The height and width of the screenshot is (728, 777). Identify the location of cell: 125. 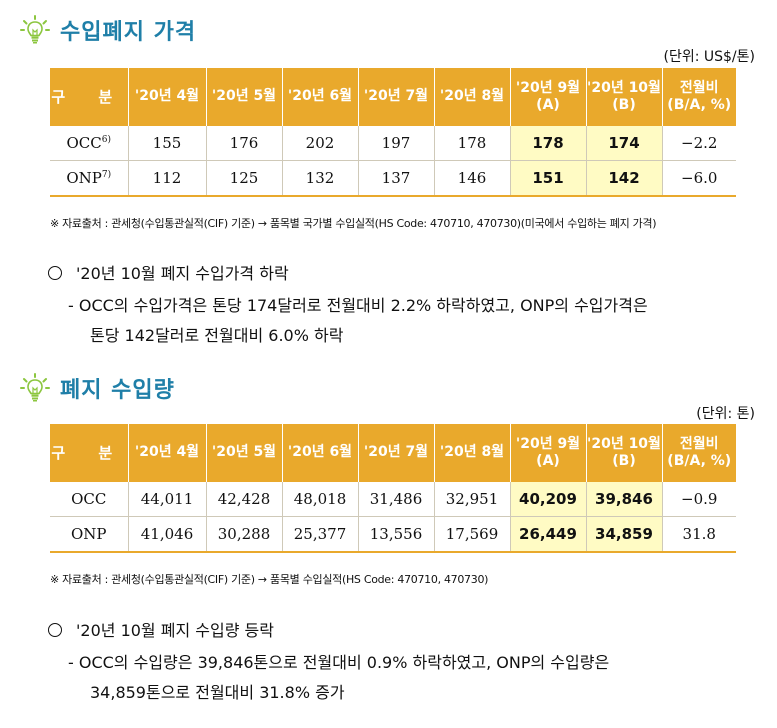
(243, 178).